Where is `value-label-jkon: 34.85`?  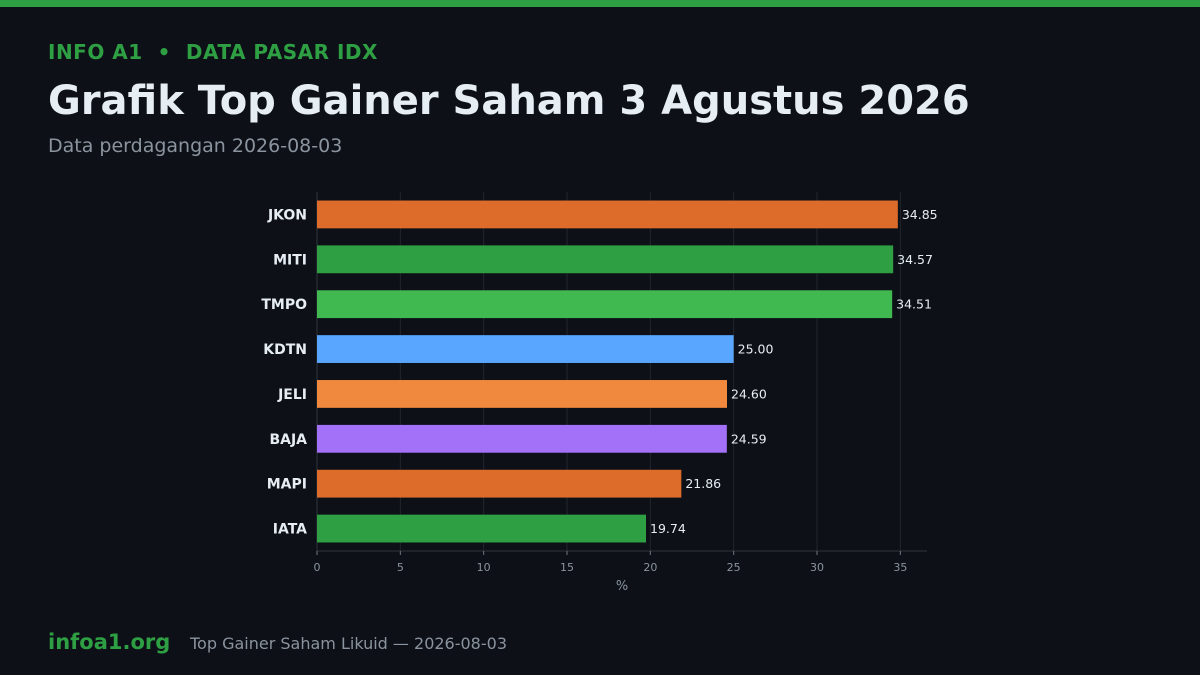
value-label-jkon: 34.85 is located at coordinates (920, 214).